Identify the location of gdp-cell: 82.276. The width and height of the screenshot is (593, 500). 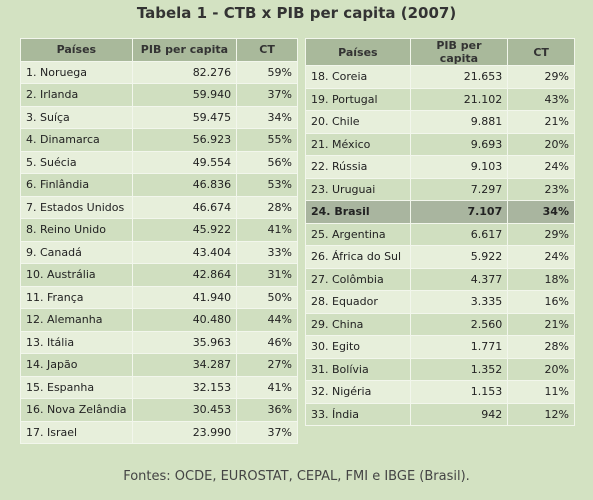
(184, 72).